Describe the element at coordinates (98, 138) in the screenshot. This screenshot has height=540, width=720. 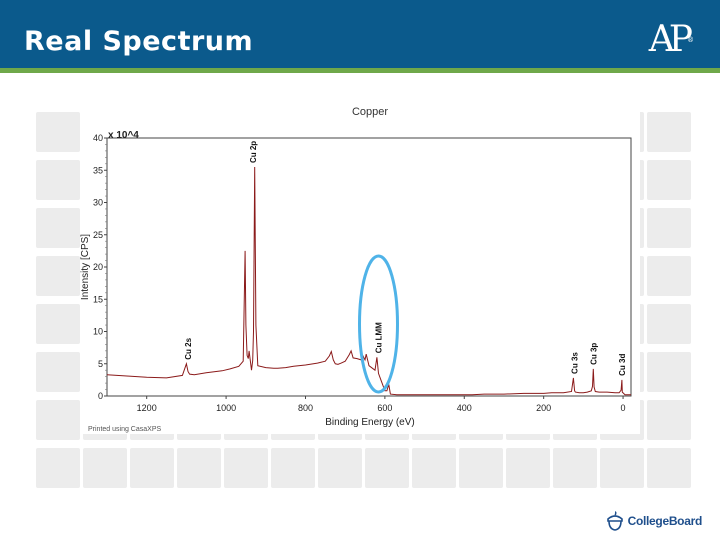
I see `y-tick-label: 40` at that location.